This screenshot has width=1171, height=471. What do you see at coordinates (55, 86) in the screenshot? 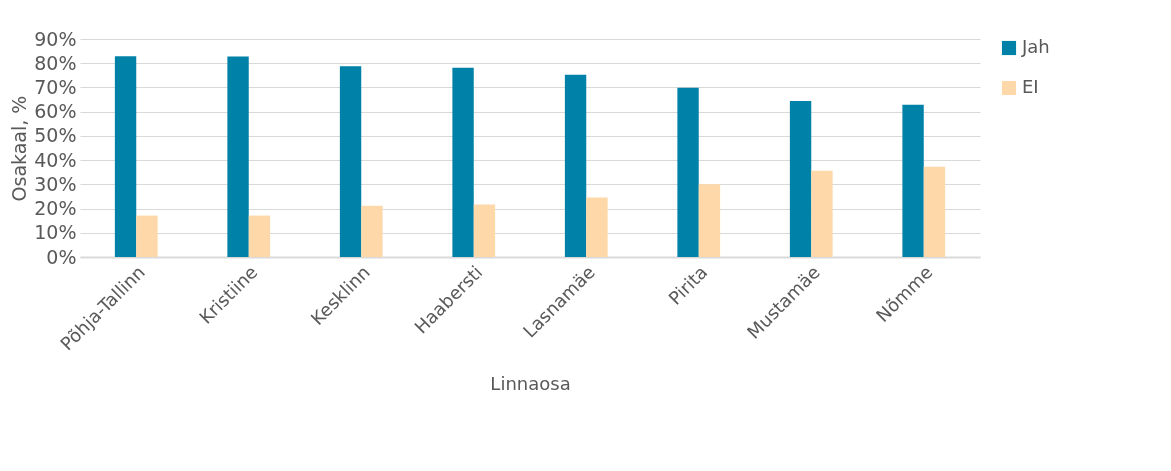
I see `y-tick-label: 70%` at bounding box center [55, 86].